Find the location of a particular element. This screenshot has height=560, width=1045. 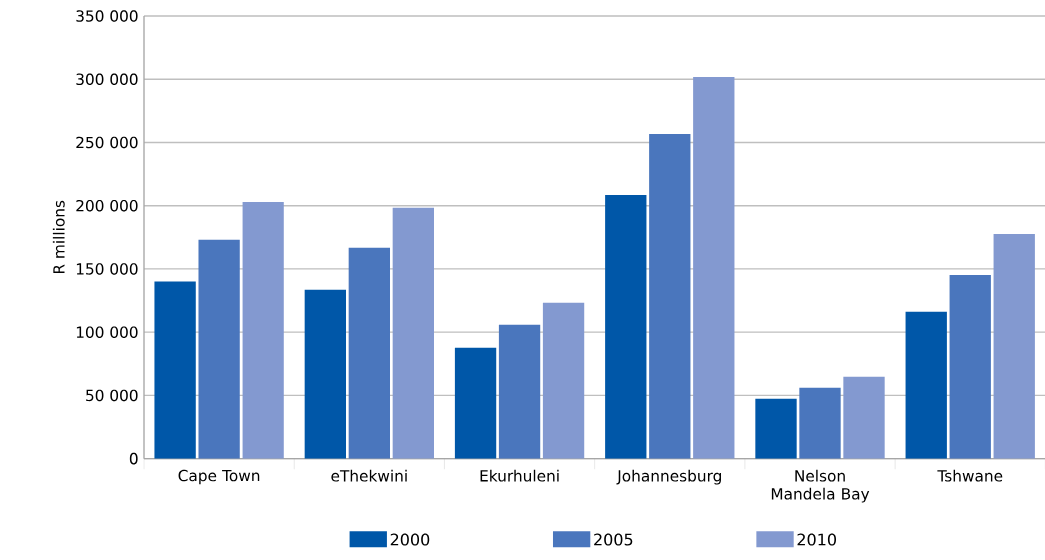

legend-label: 2000 is located at coordinates (410, 539).